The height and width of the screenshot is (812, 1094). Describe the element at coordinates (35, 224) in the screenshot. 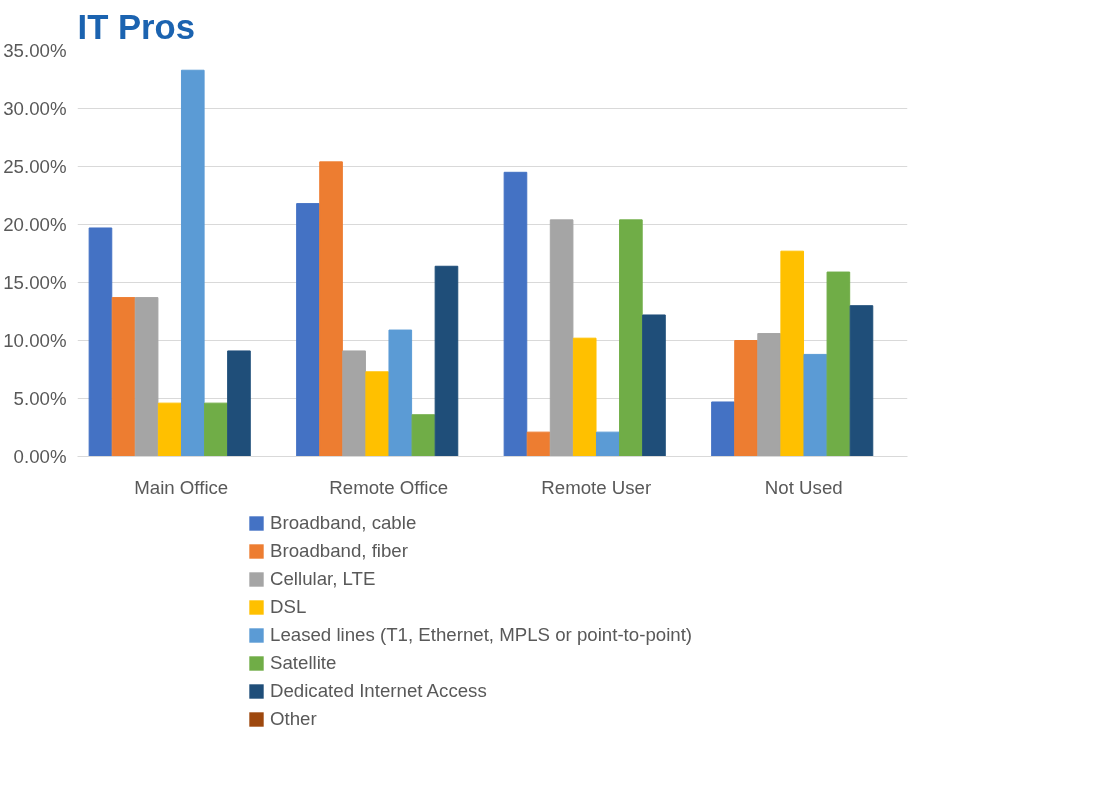

I see `y-tick-label: 20.00%` at that location.